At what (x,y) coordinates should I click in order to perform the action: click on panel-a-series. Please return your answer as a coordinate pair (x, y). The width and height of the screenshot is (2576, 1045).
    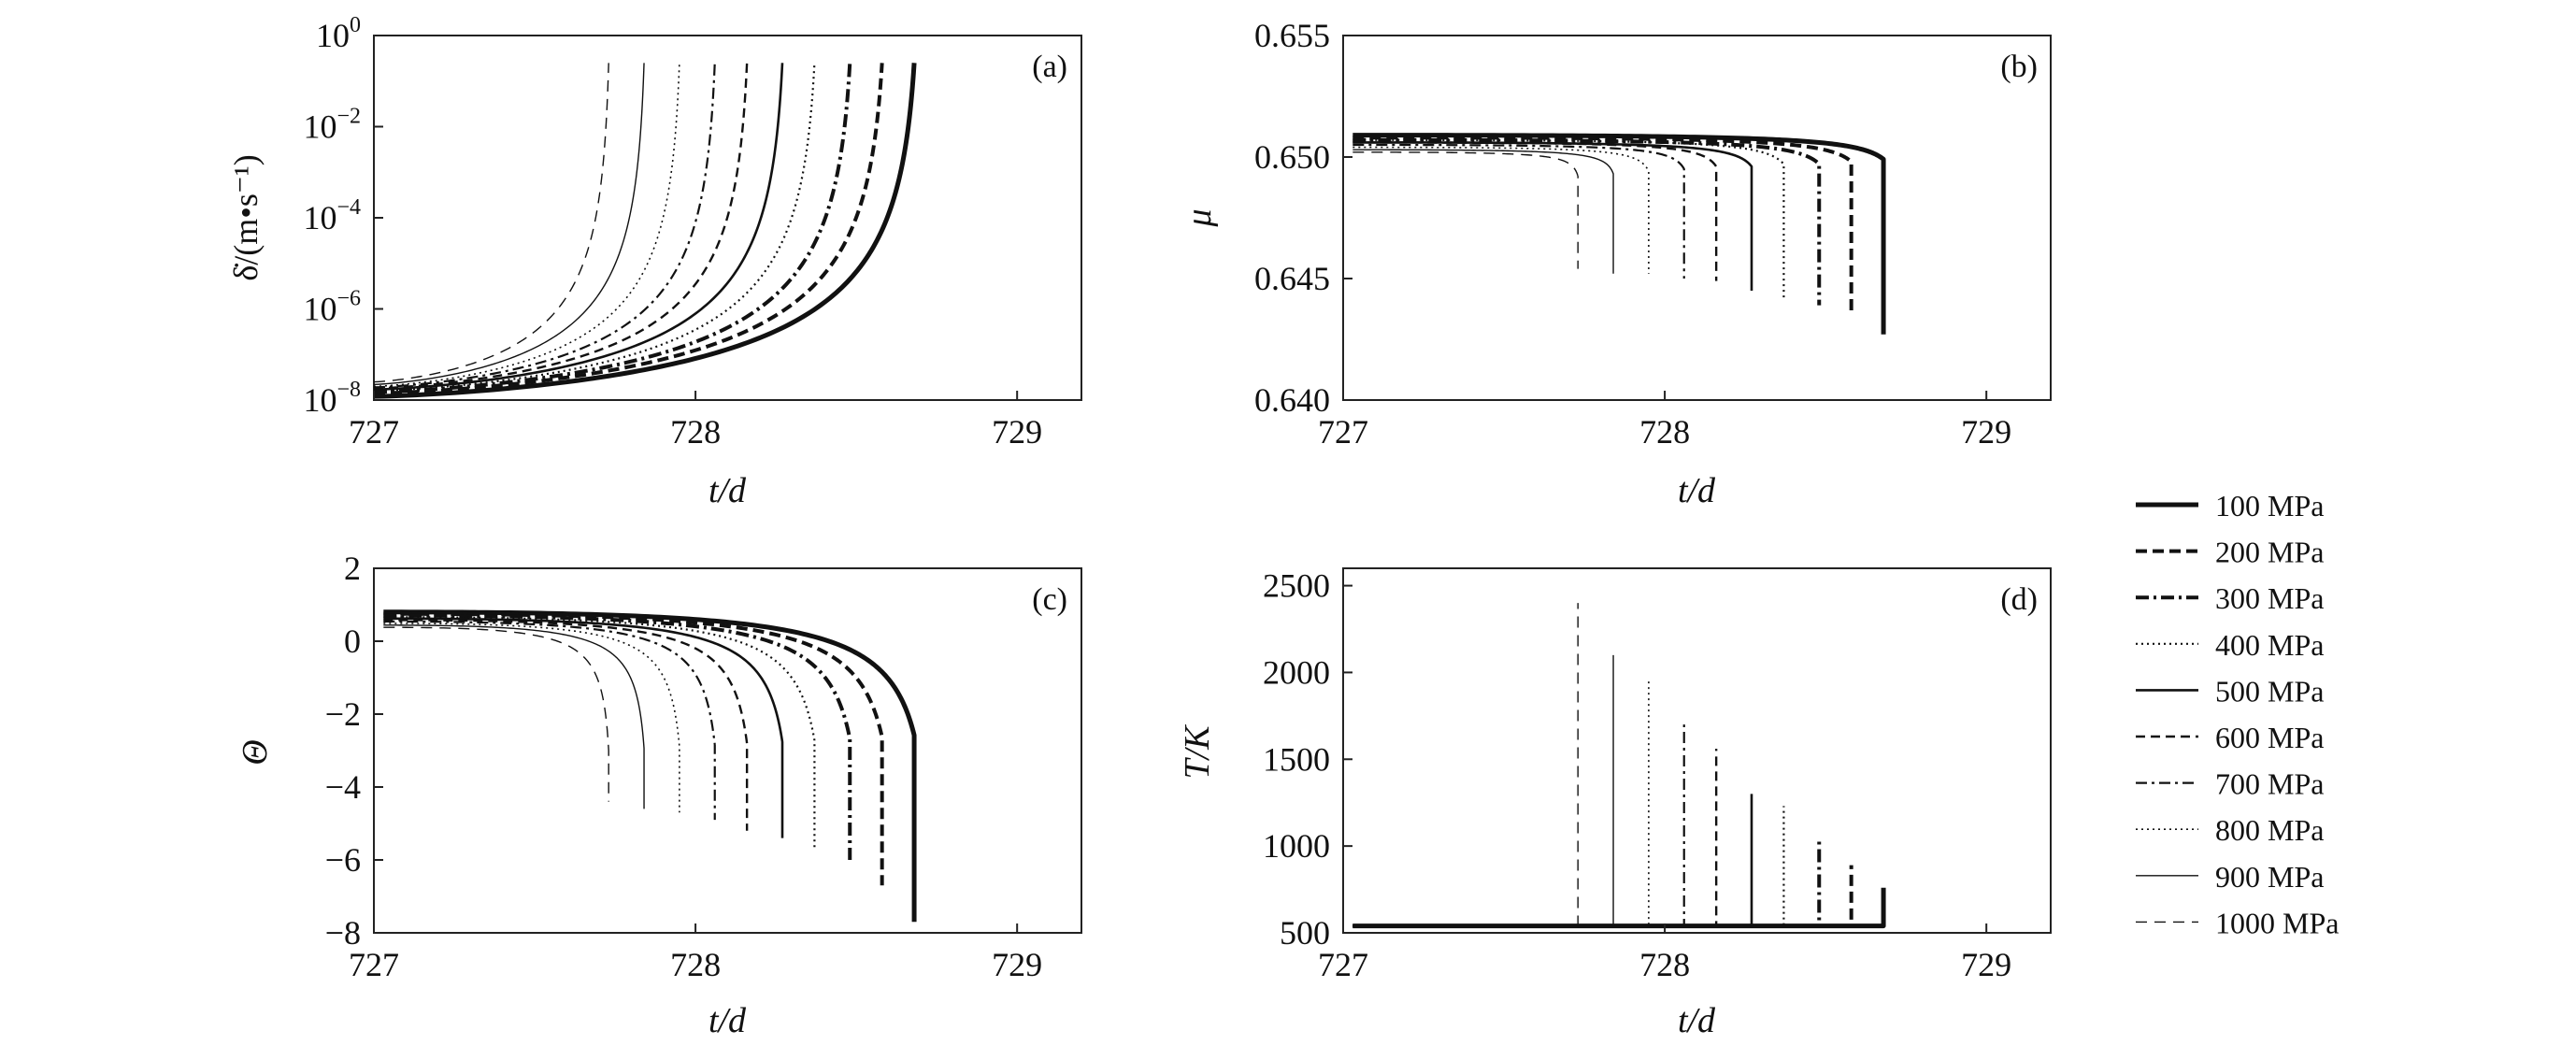
    Looking at the image, I should click on (645, 231).